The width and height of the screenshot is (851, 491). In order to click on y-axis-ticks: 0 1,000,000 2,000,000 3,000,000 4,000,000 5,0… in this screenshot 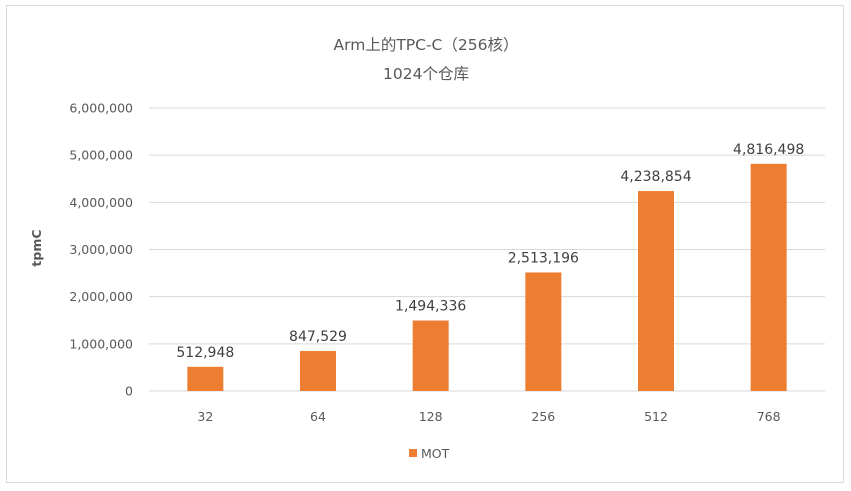, I will do `click(101, 250)`.